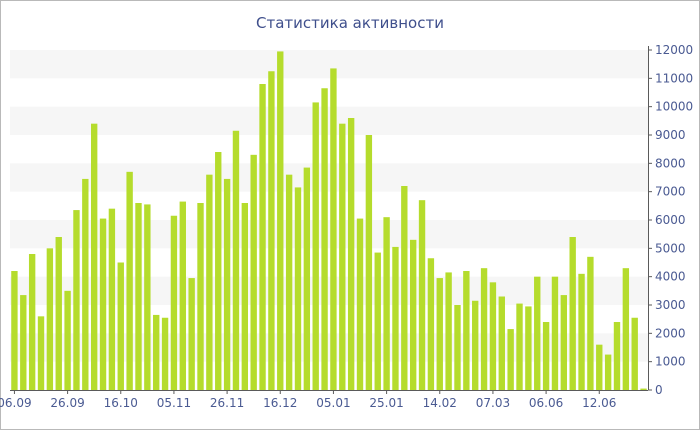  Describe the element at coordinates (227, 403) in the screenshot. I see `x-tick-label: 26.11` at that location.